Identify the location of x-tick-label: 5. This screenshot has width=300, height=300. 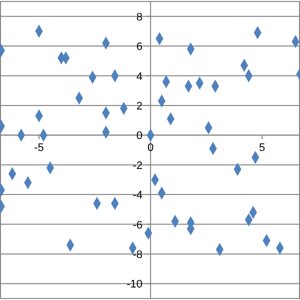
(262, 148).